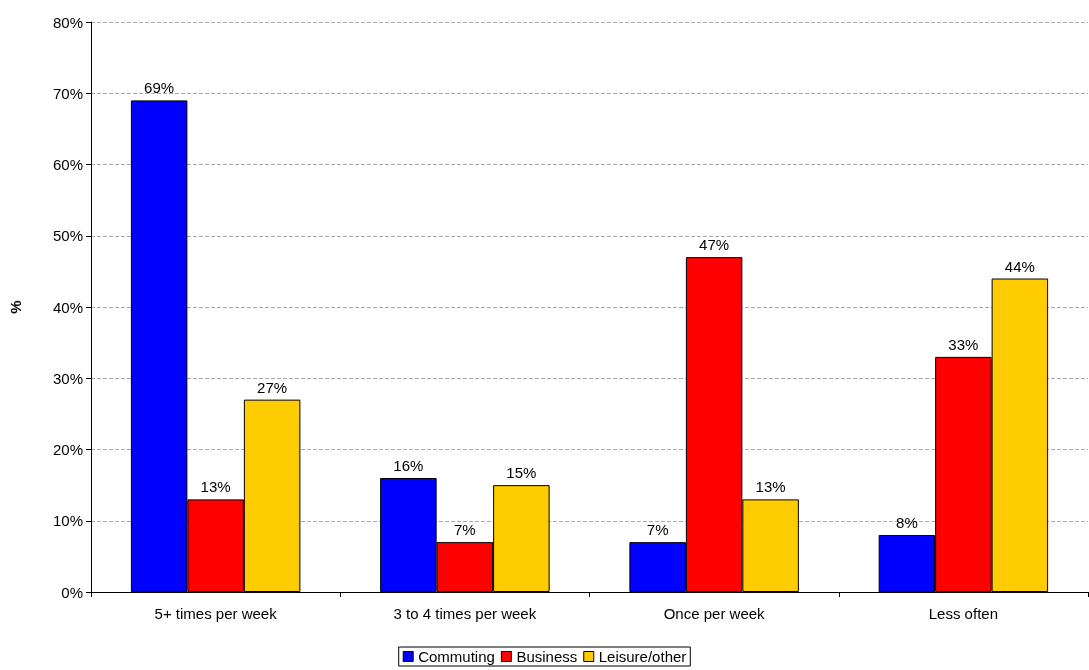  Describe the element at coordinates (67, 307) in the screenshot. I see `y-tick-label: 40%` at that location.